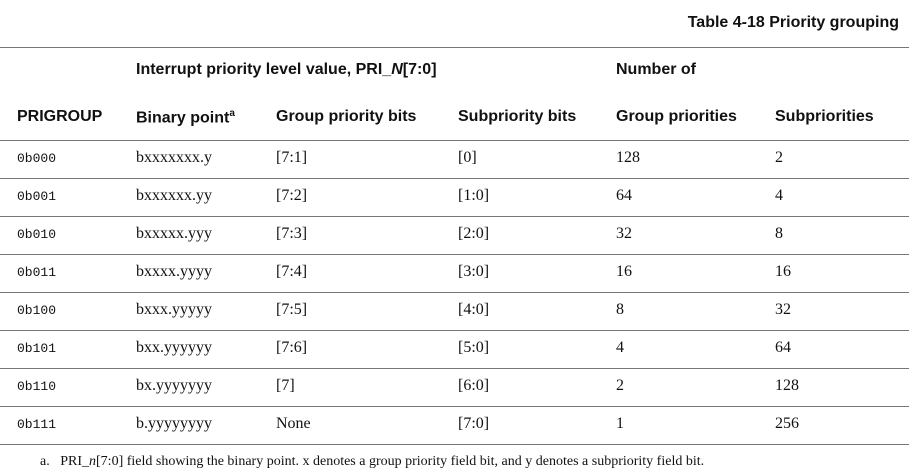 Image resolution: width=909 pixels, height=474 pixels. I want to click on cell: 0b011, so click(37, 272).